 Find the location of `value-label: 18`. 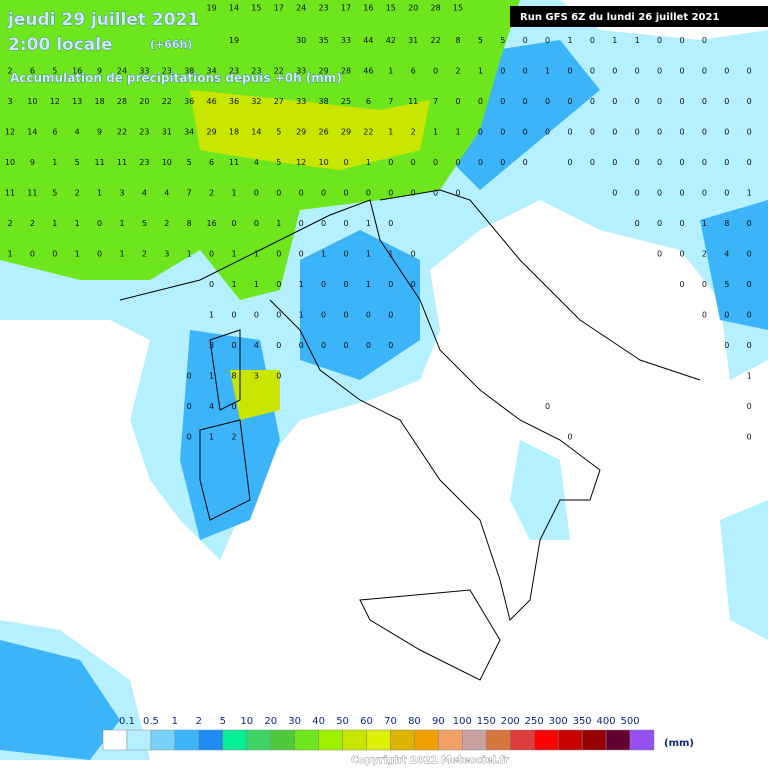

value-label: 18 is located at coordinates (100, 101).